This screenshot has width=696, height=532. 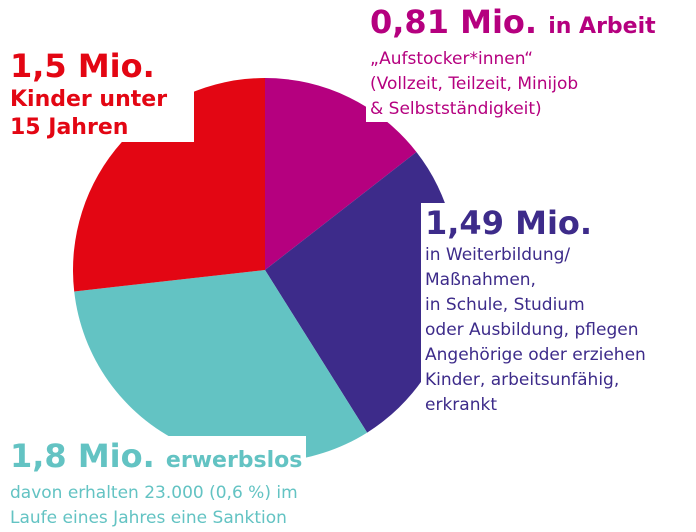 I want to click on detail-line: „Aufstocker*innen“, so click(x=452, y=59).